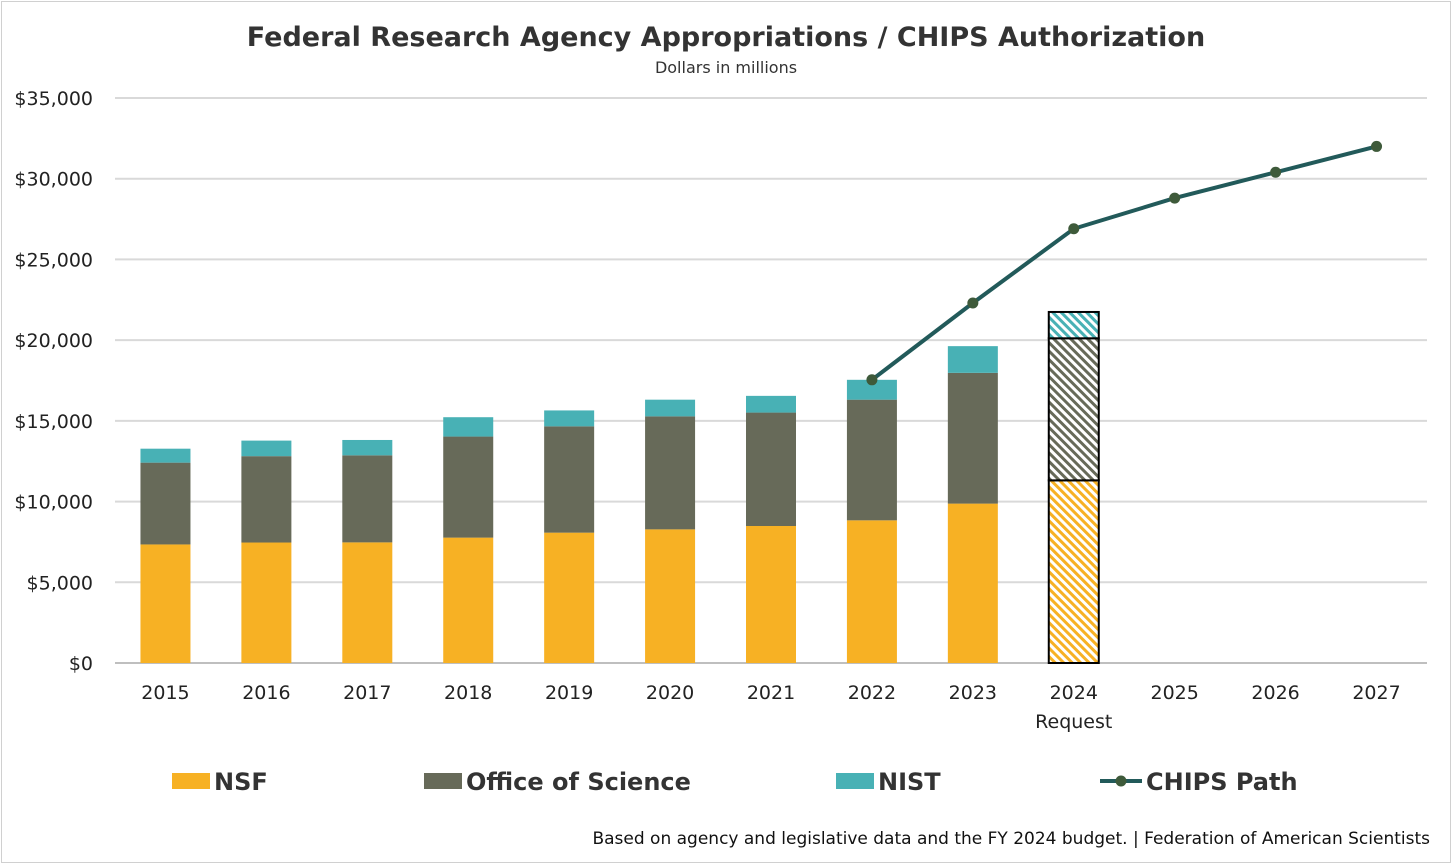  I want to click on legend-label: Office of Science, so click(578, 782).